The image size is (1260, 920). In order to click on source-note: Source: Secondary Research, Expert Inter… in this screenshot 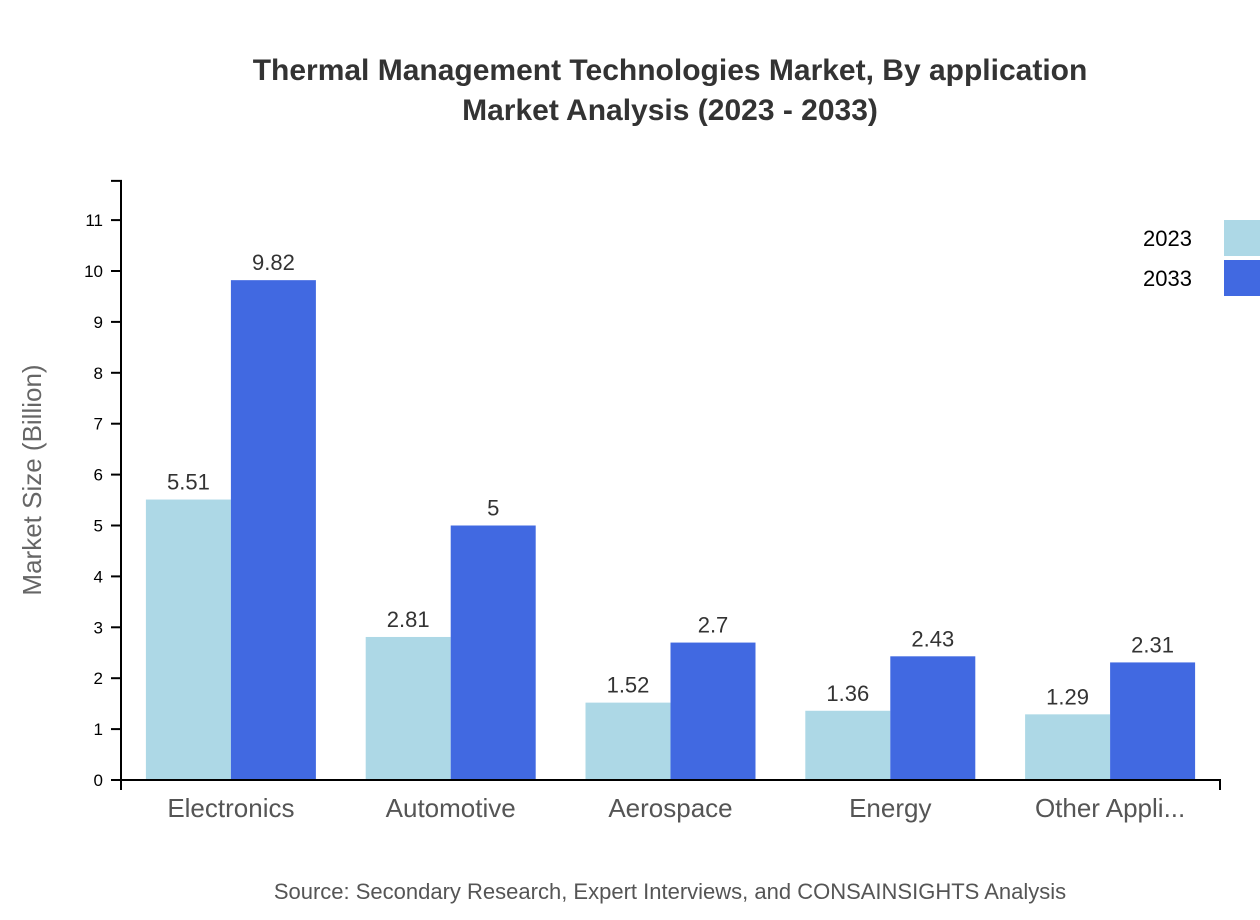, I will do `click(670, 891)`.